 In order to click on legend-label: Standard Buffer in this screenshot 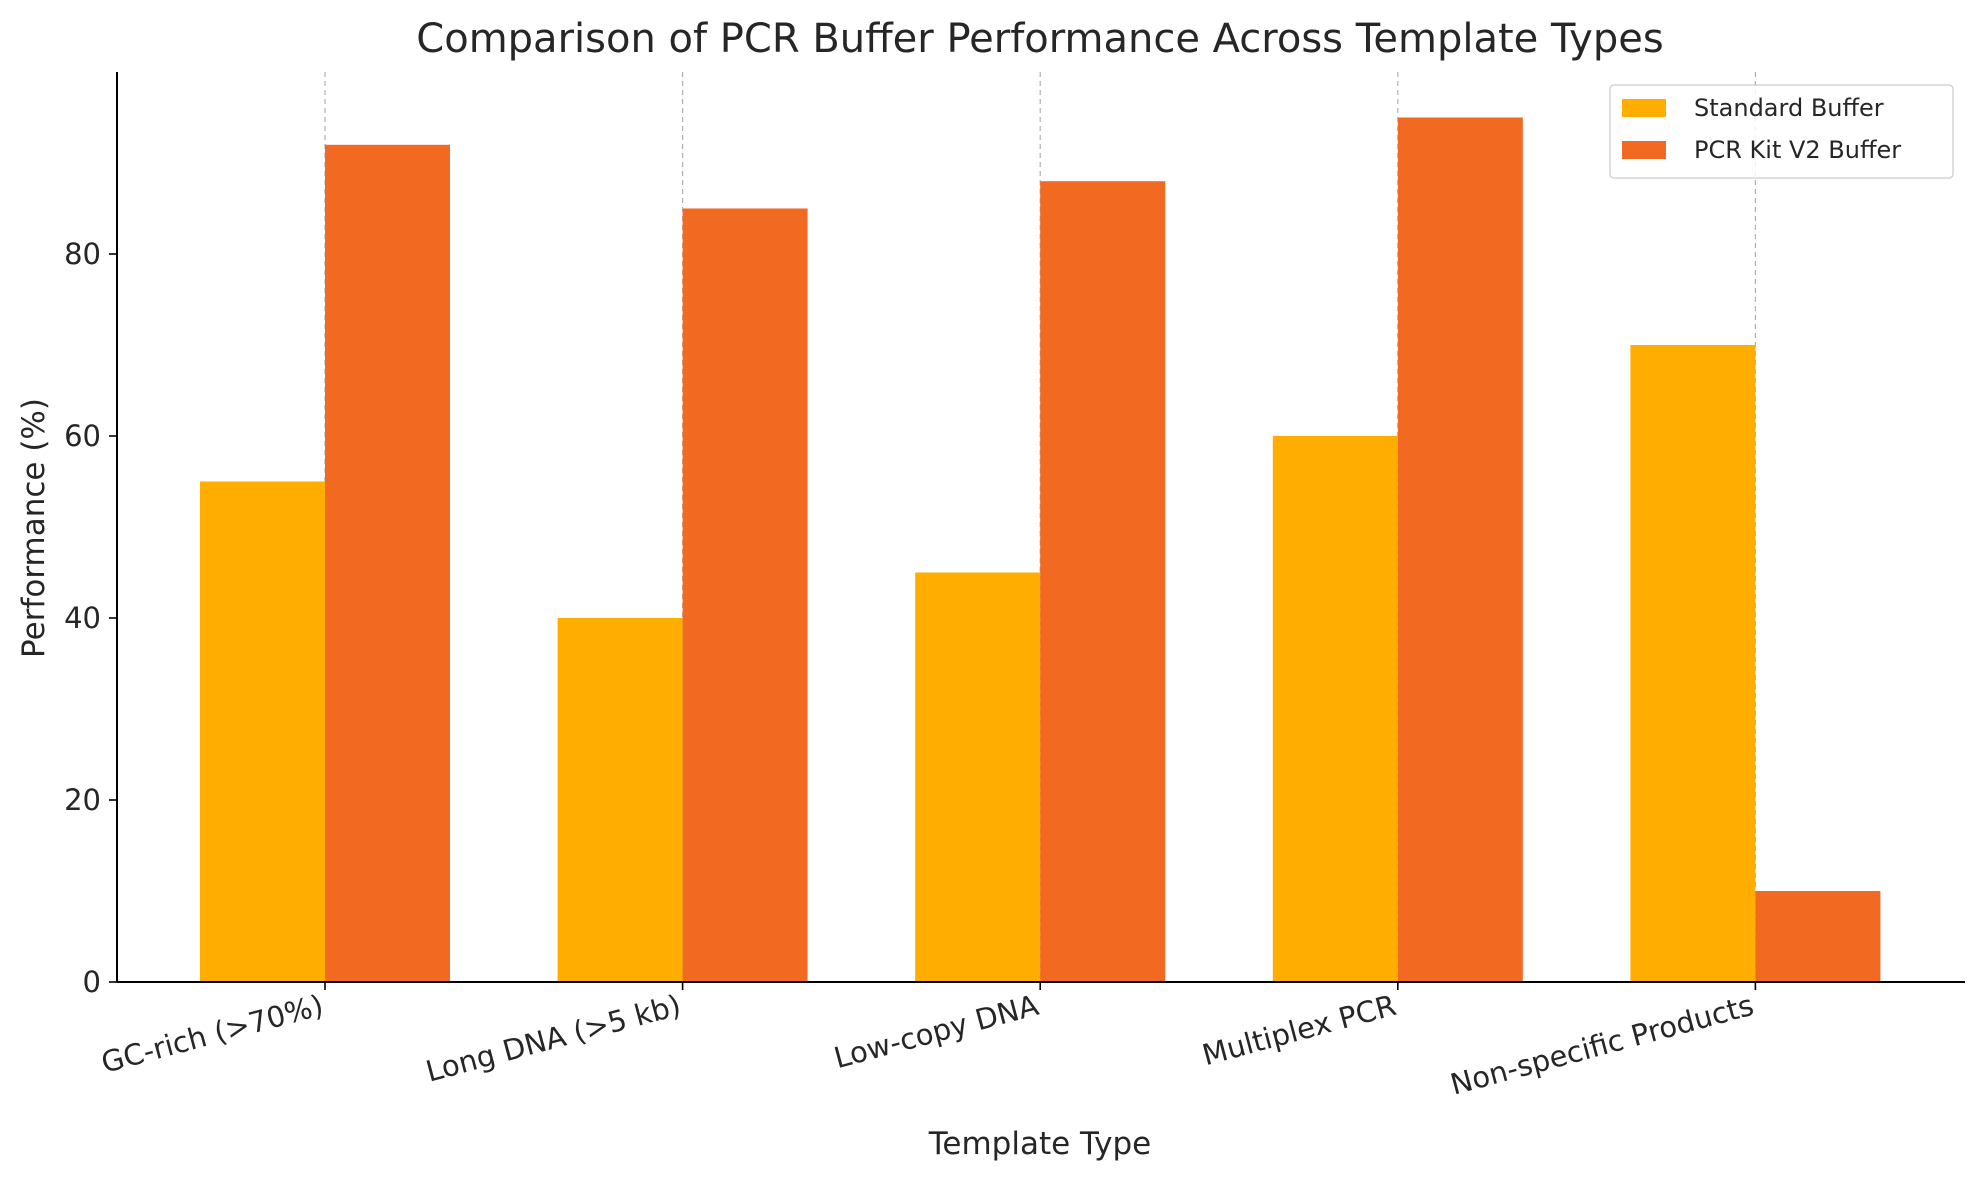, I will do `click(1789, 108)`.